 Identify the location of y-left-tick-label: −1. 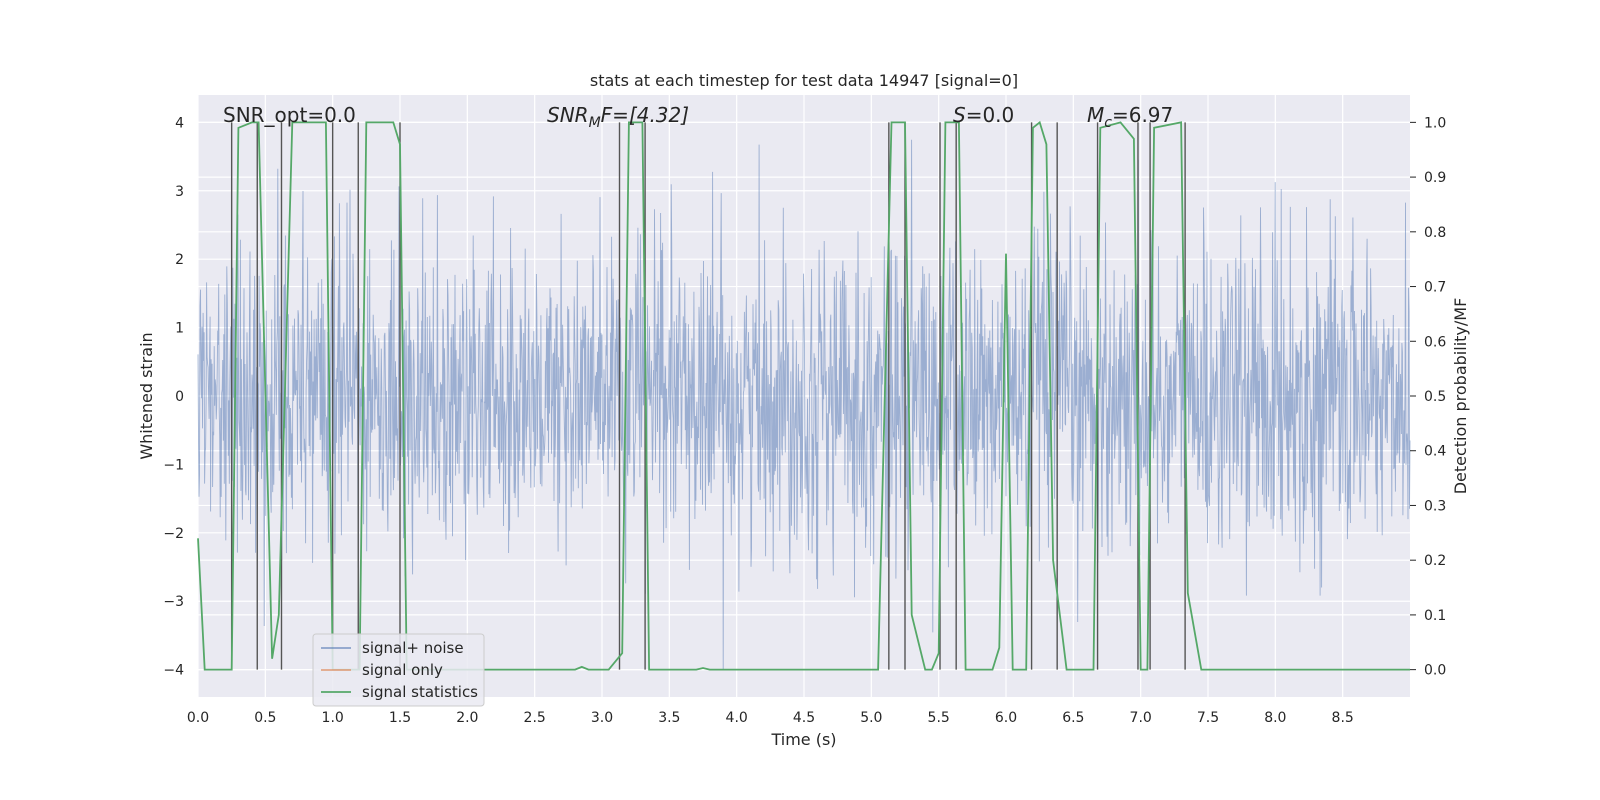
(173, 465).